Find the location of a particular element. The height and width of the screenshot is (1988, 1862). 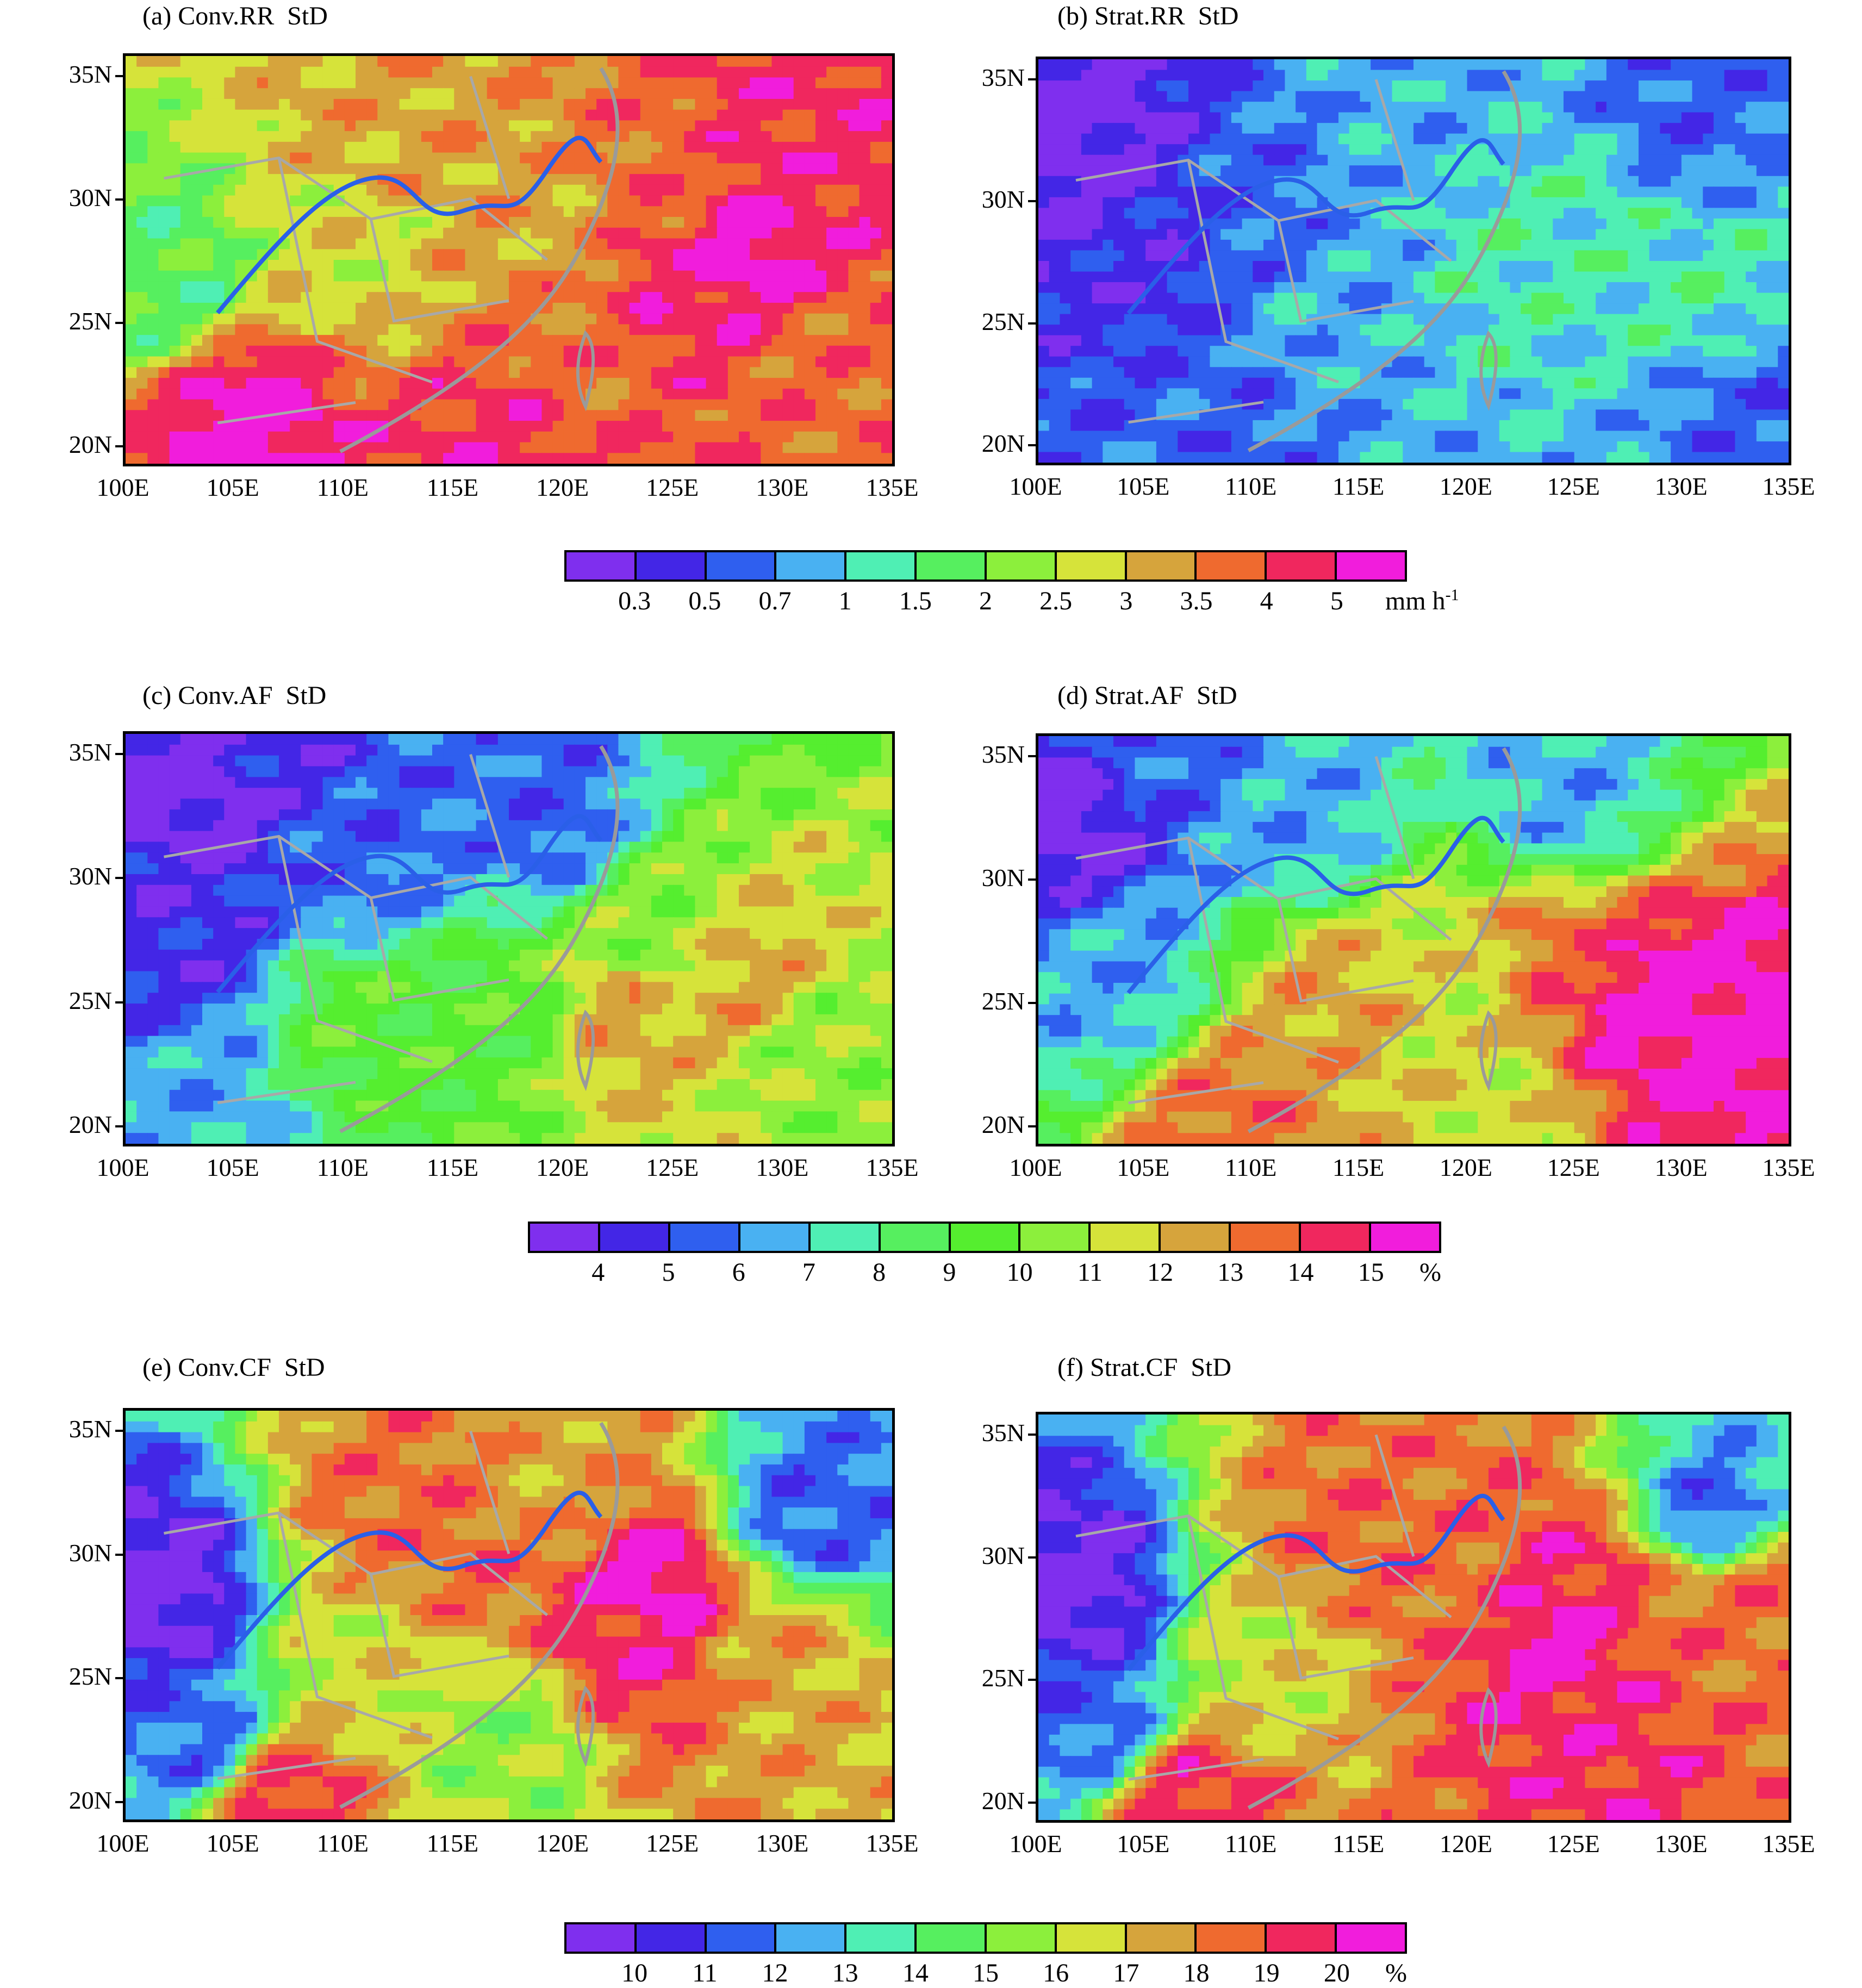

colorbar-label: 19 is located at coordinates (1266, 1973).